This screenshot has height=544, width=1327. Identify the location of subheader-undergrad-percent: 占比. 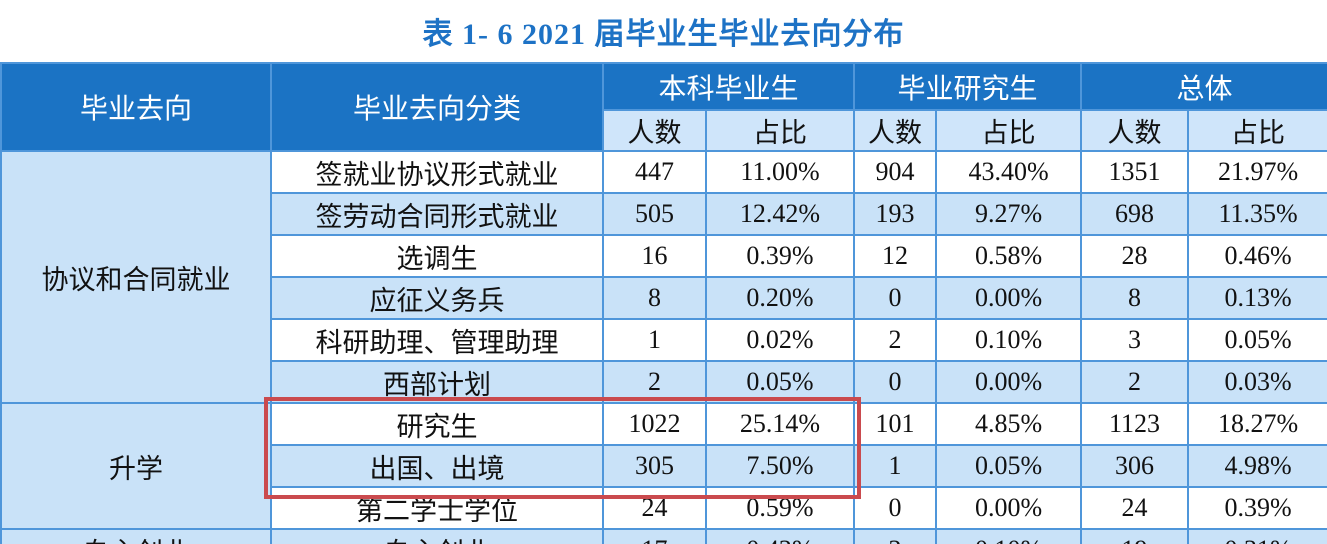
(780, 130).